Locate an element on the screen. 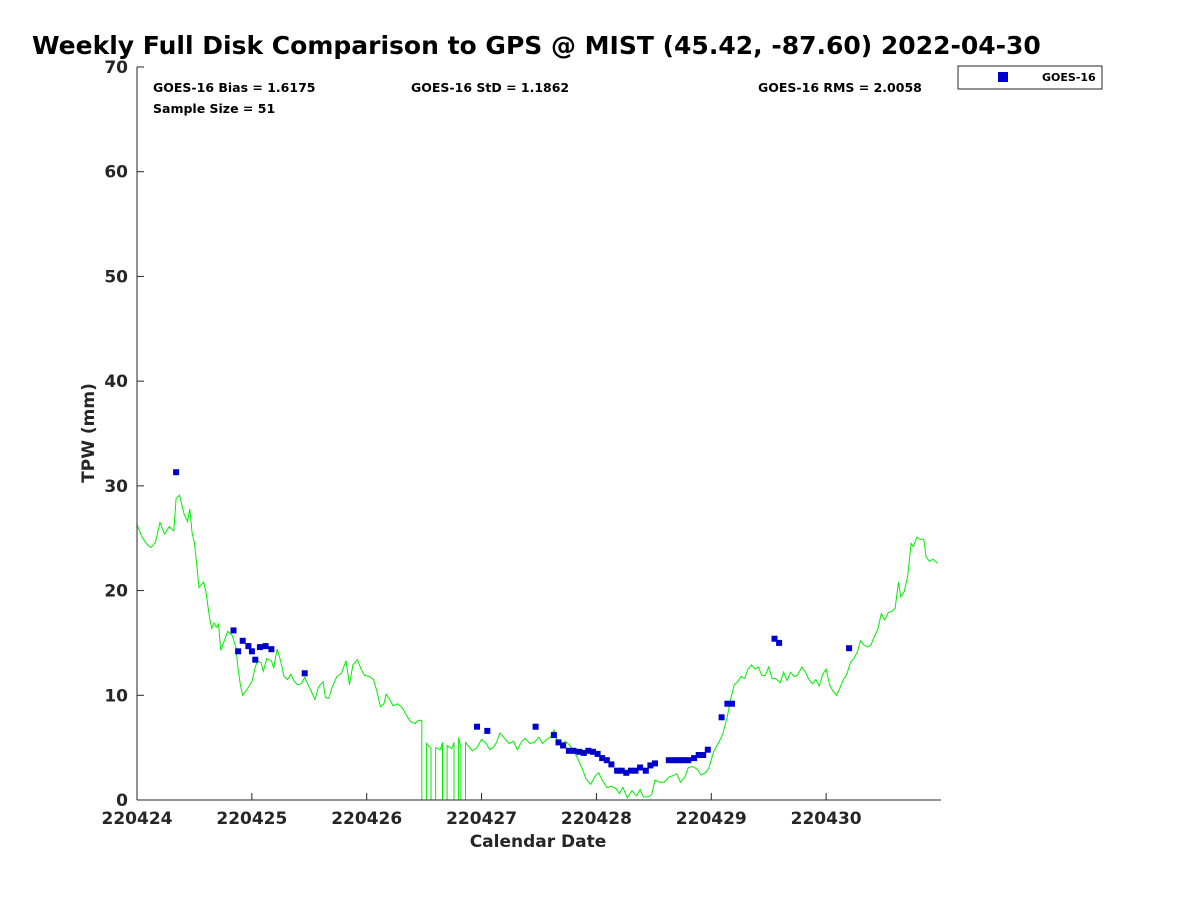 The width and height of the screenshot is (1200, 900). stat-rms: GOES-16 RMS = 2.0058 is located at coordinates (840, 87).